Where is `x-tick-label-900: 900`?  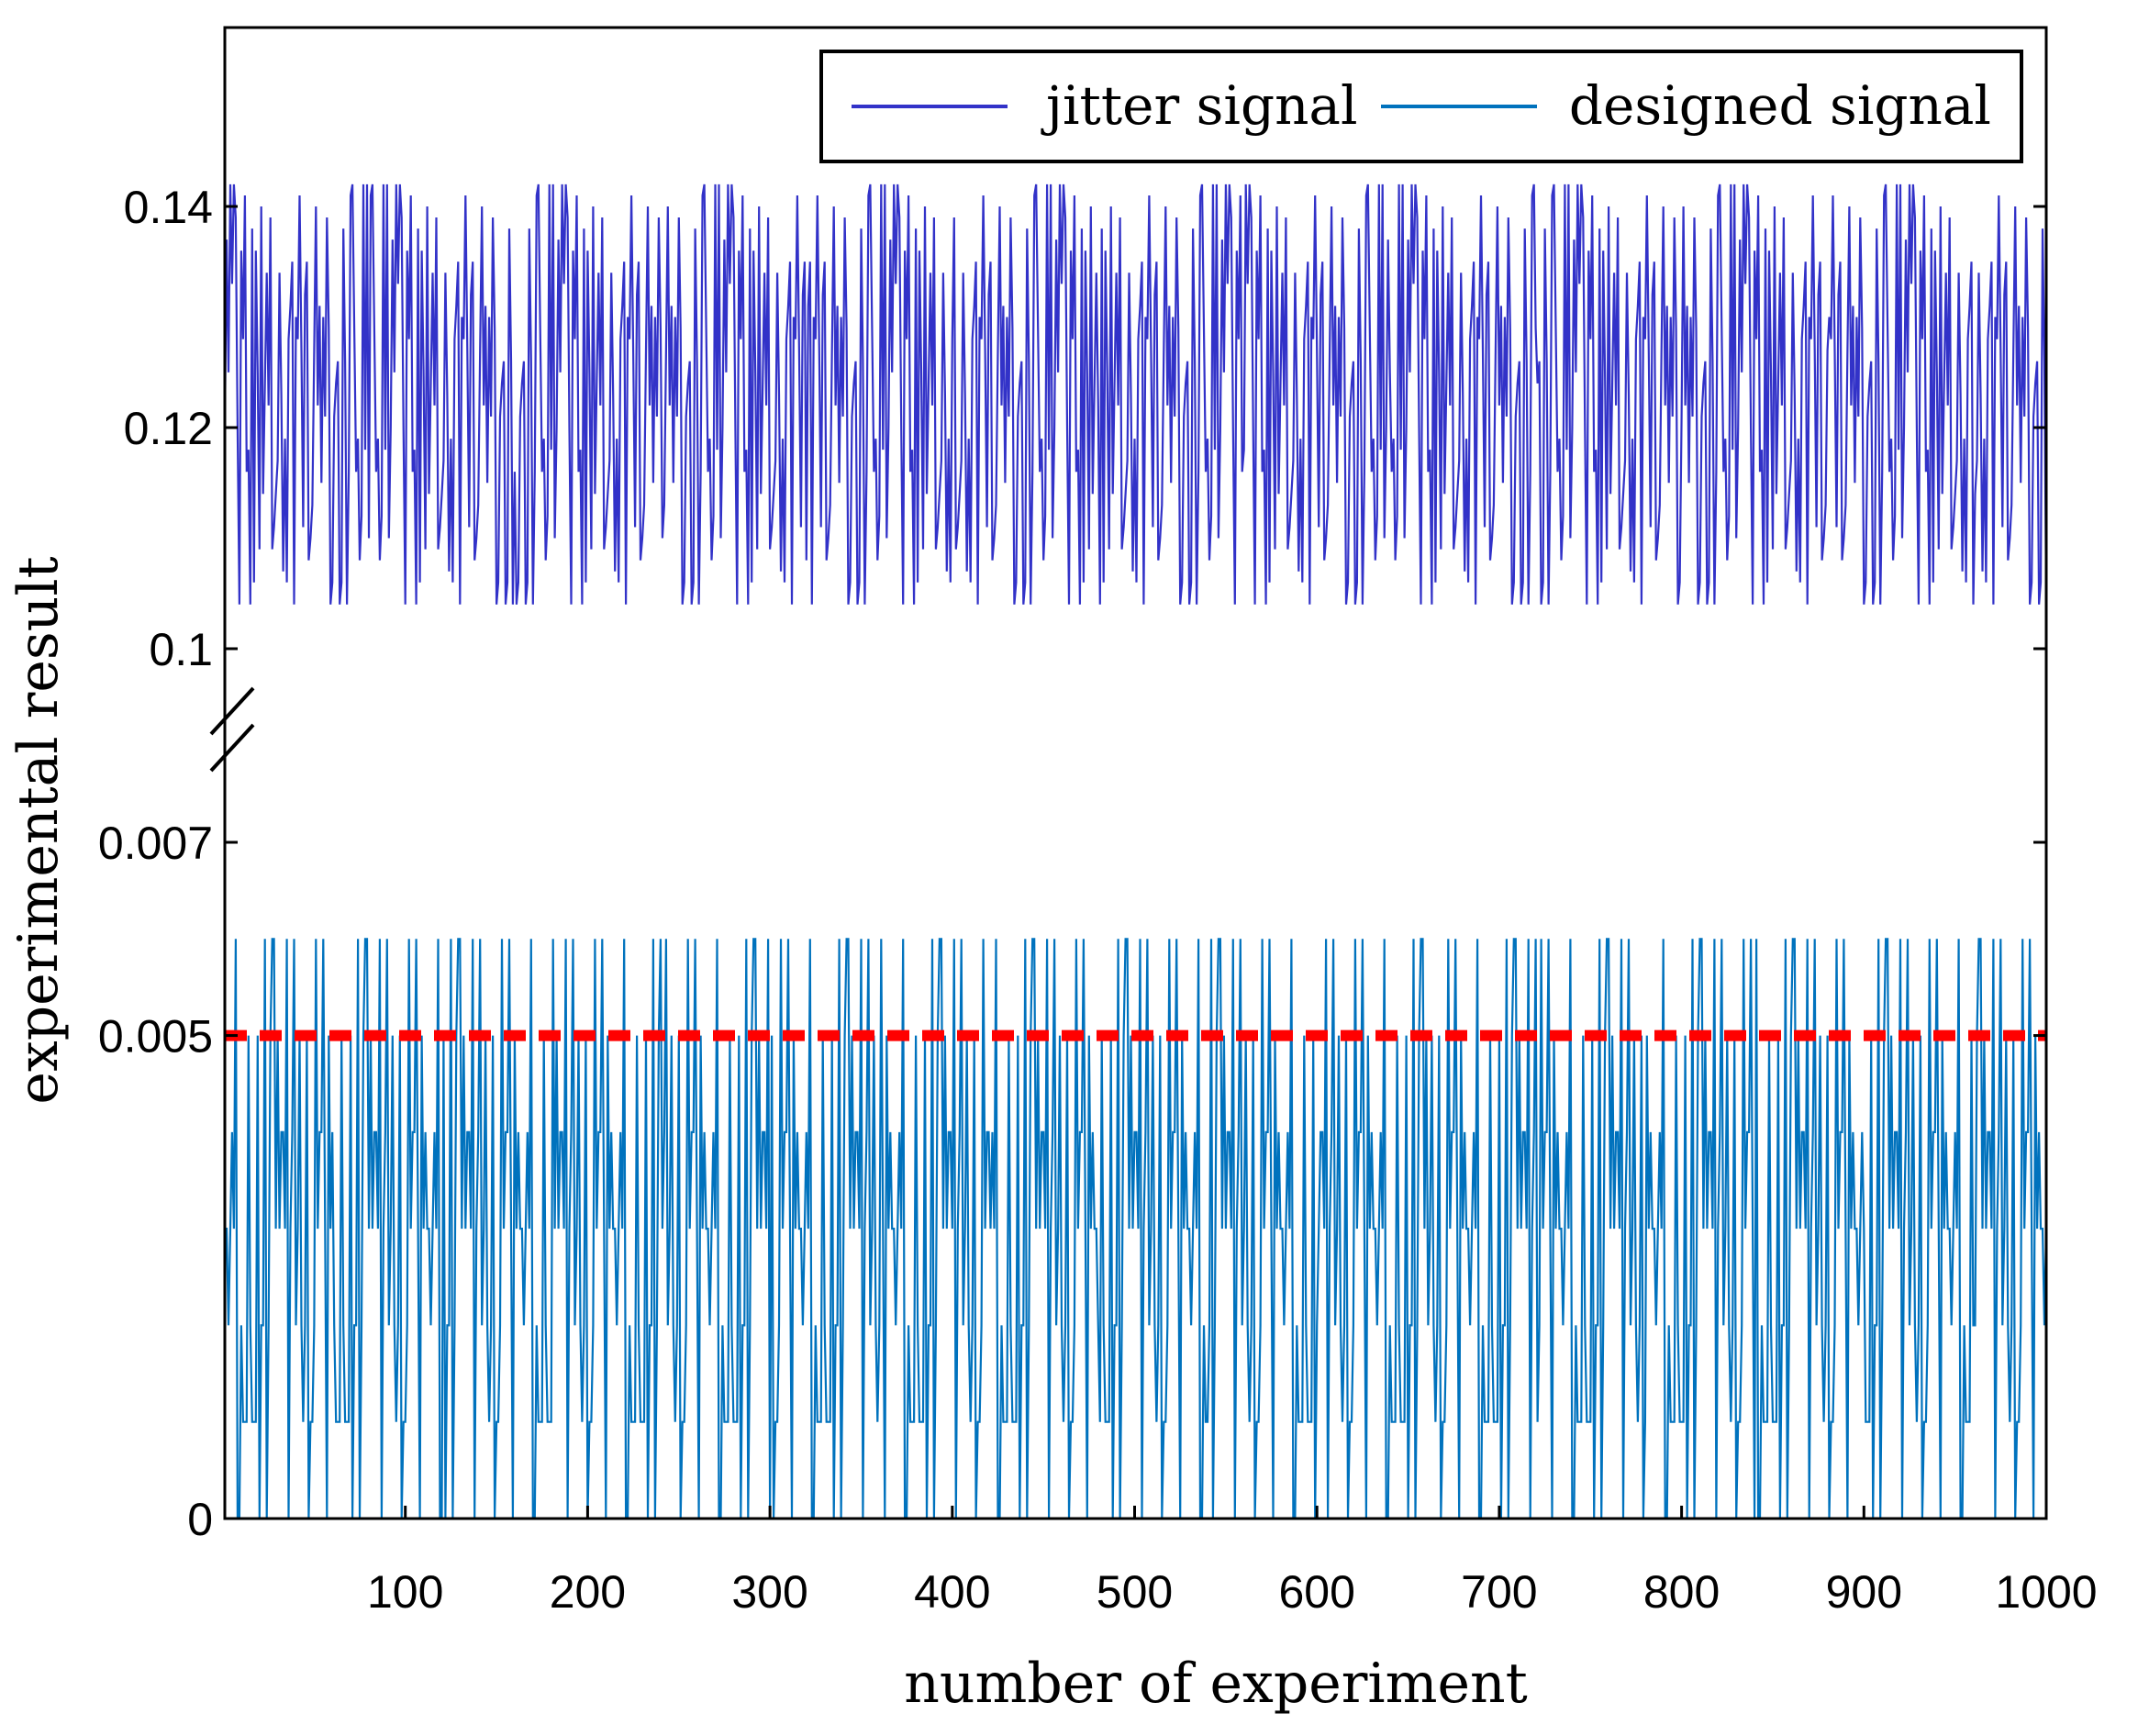 x-tick-label-900: 900 is located at coordinates (1864, 1592).